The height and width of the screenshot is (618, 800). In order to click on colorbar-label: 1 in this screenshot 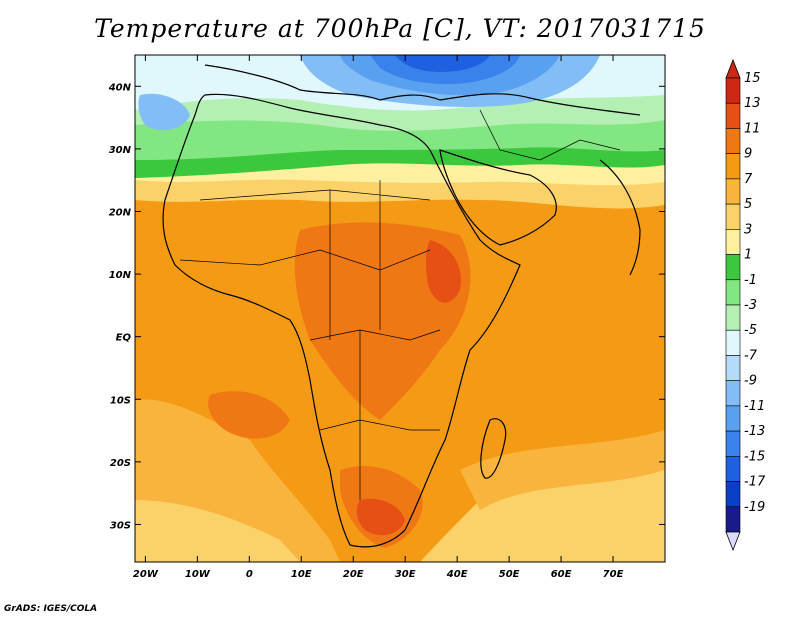, I will do `click(748, 255)`.